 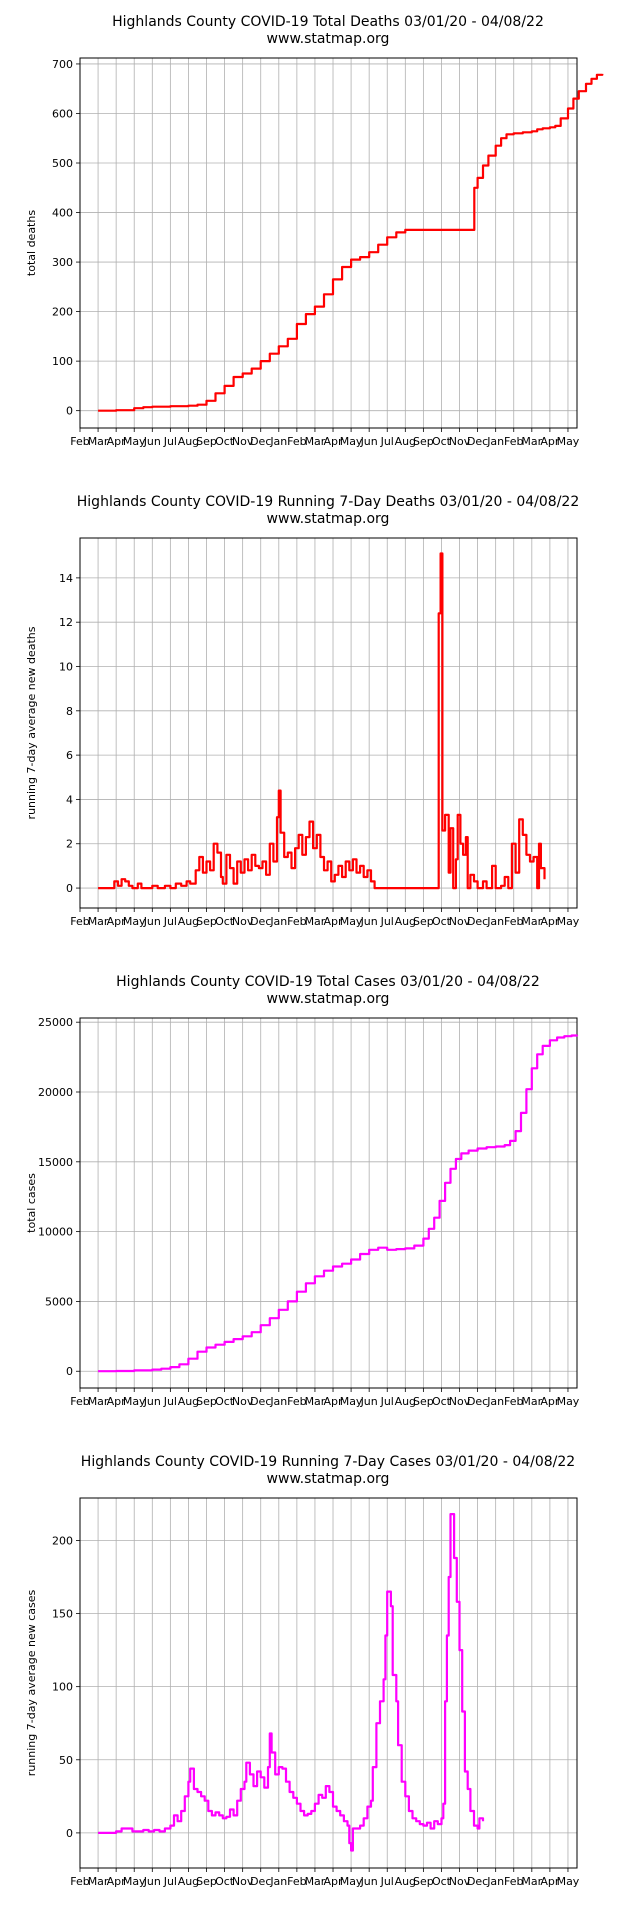 I want to click on y-tick-label: 6, so click(x=69, y=755).